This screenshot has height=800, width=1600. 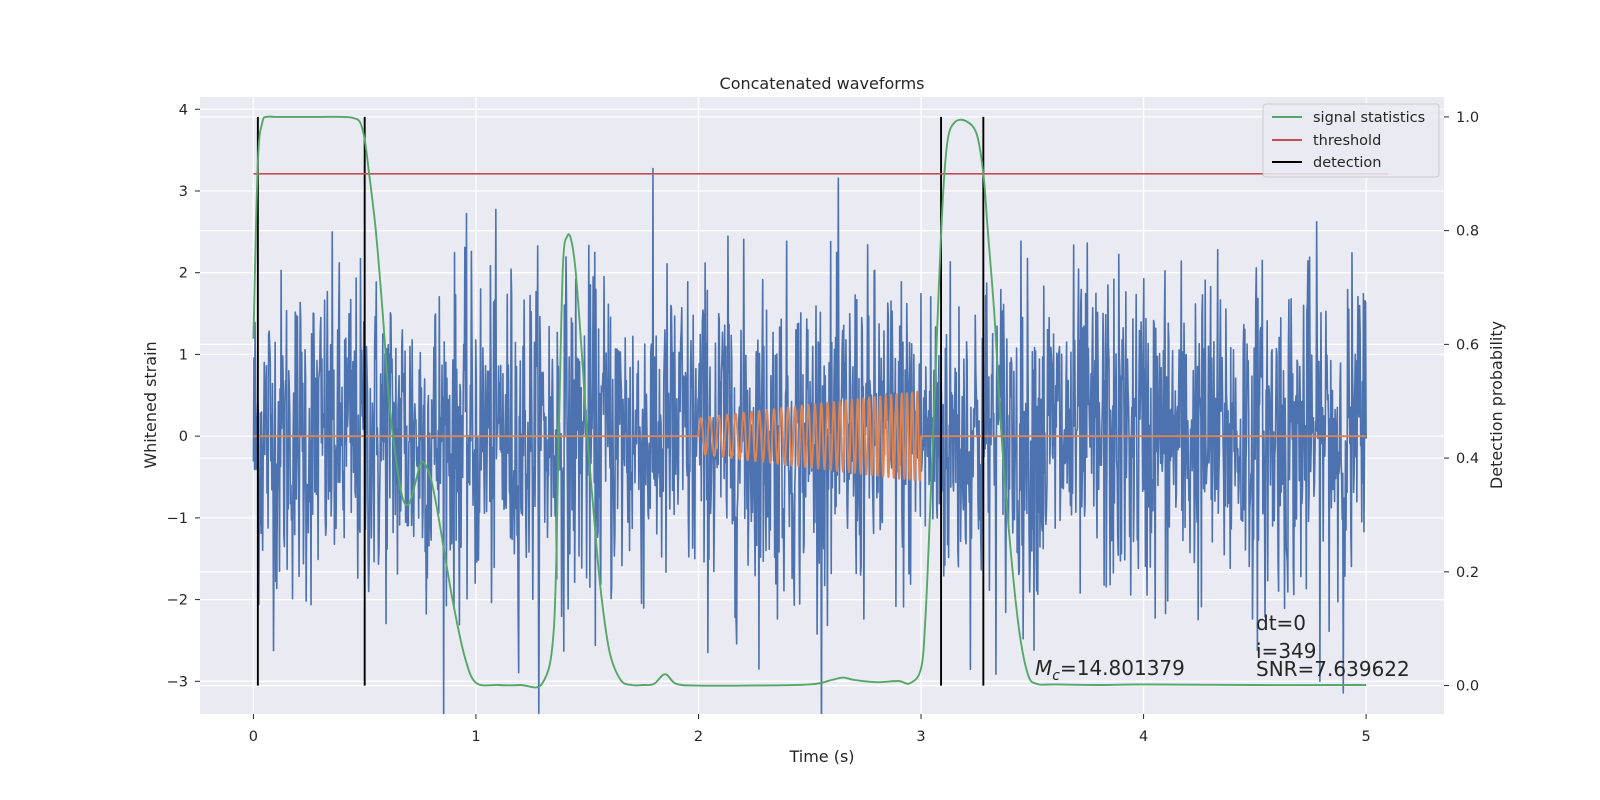 I want to click on dt-annotation: dt=0, so click(x=1281, y=623).